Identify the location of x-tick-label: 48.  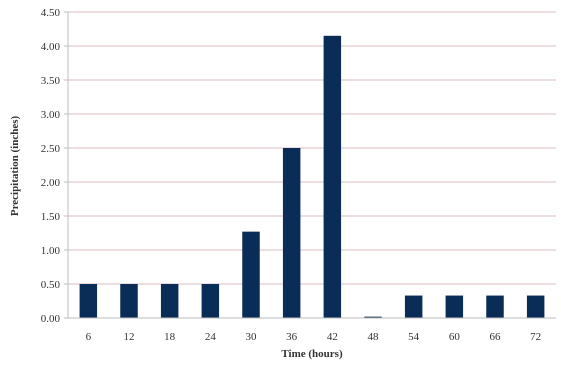
(374, 337).